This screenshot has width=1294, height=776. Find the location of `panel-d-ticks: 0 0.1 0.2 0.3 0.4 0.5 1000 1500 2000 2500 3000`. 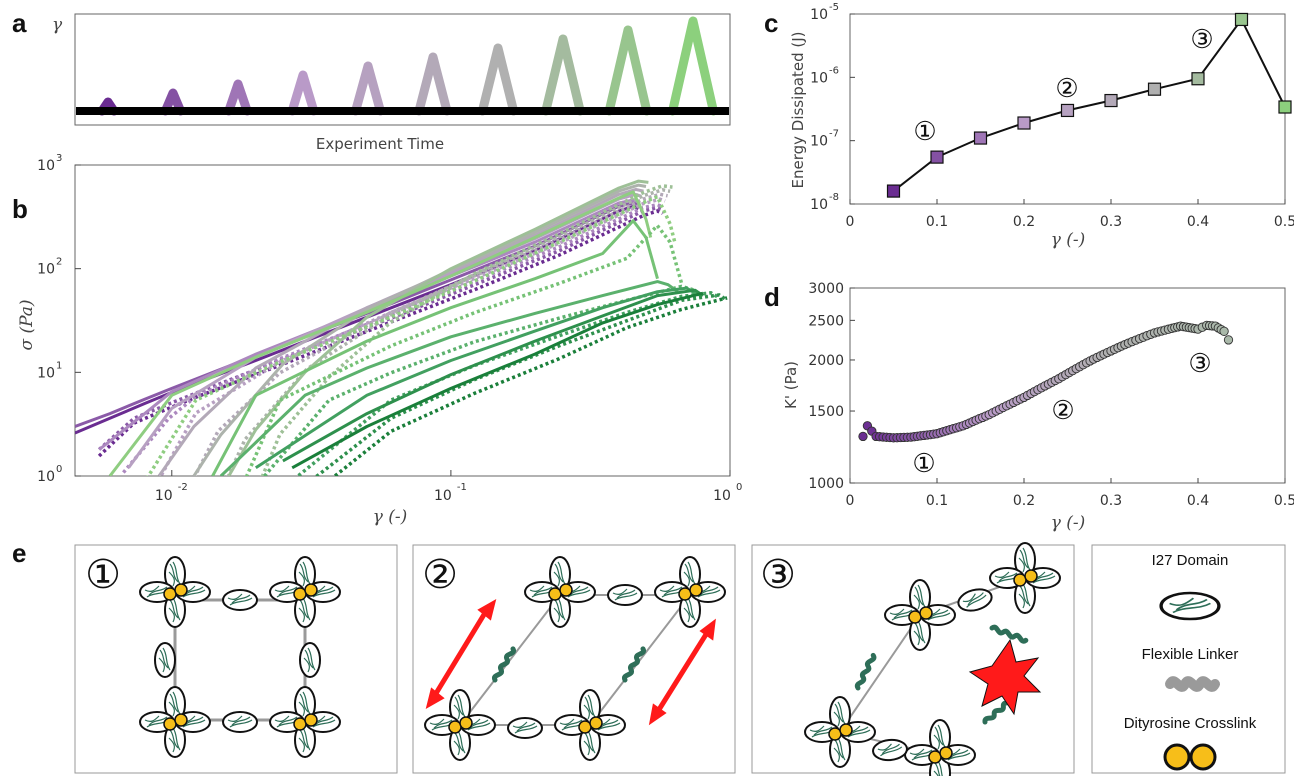

panel-d-ticks: 0 0.1 0.2 0.3 0.4 0.5 1000 1500 2000 2500 3000 is located at coordinates (1051, 395).